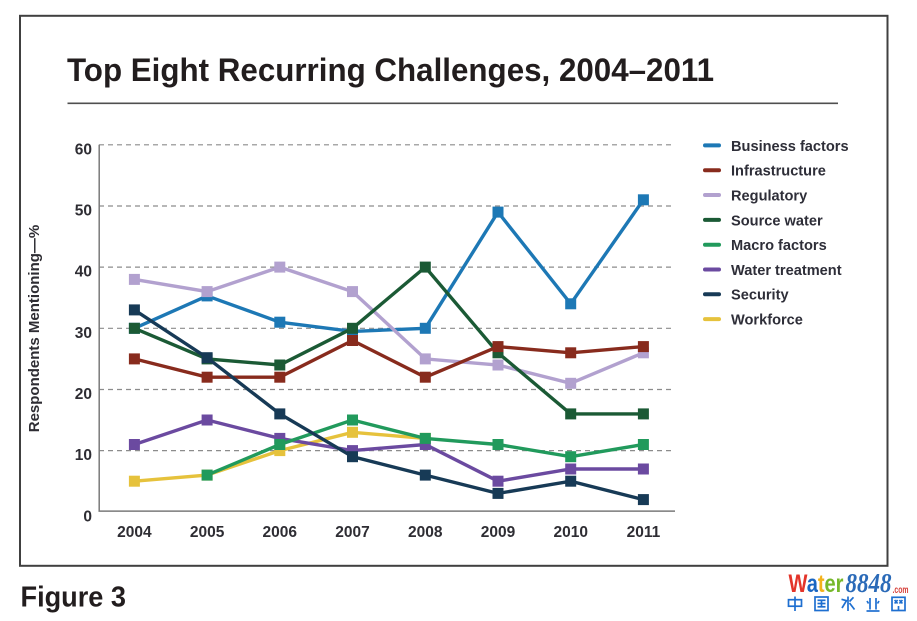 The image size is (917, 621). I want to click on svg-text: Infrastructure, so click(778, 172).